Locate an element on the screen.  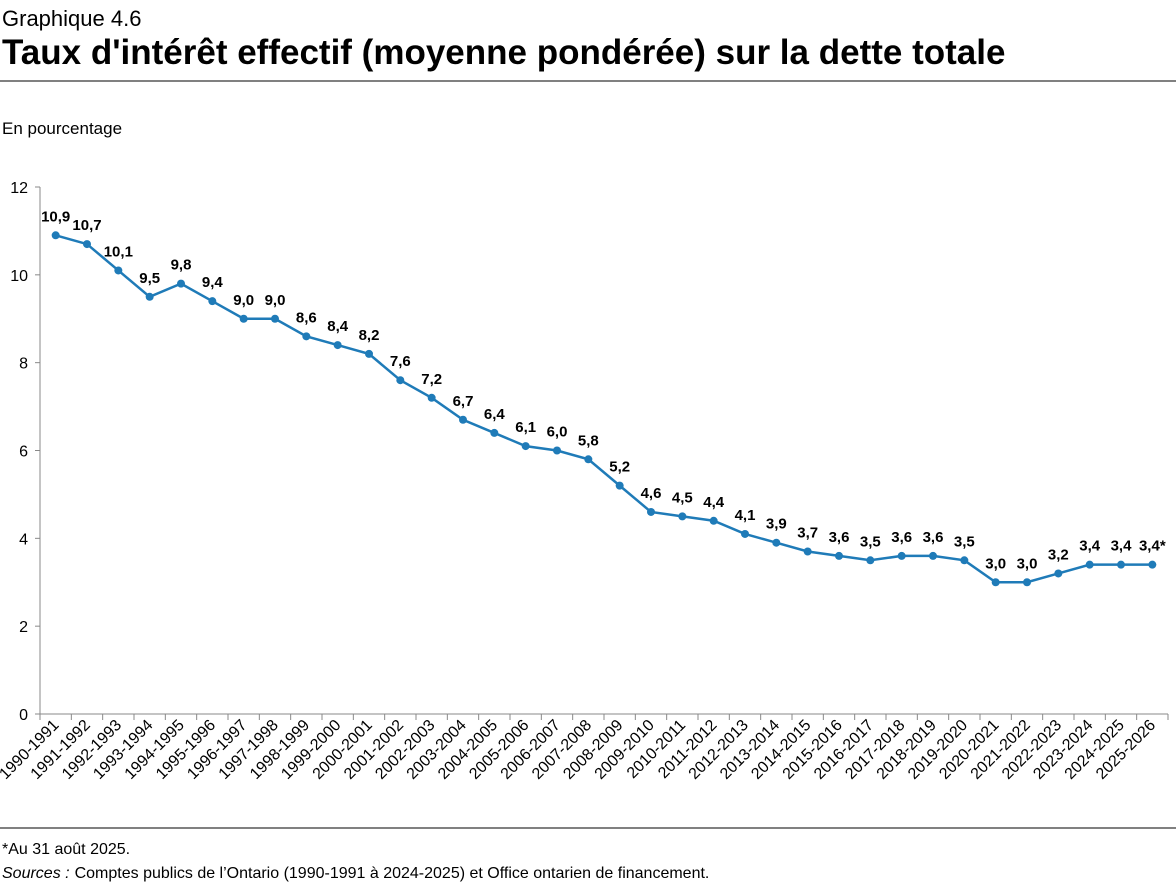
value-label: 6,4 is located at coordinates (495, 414).